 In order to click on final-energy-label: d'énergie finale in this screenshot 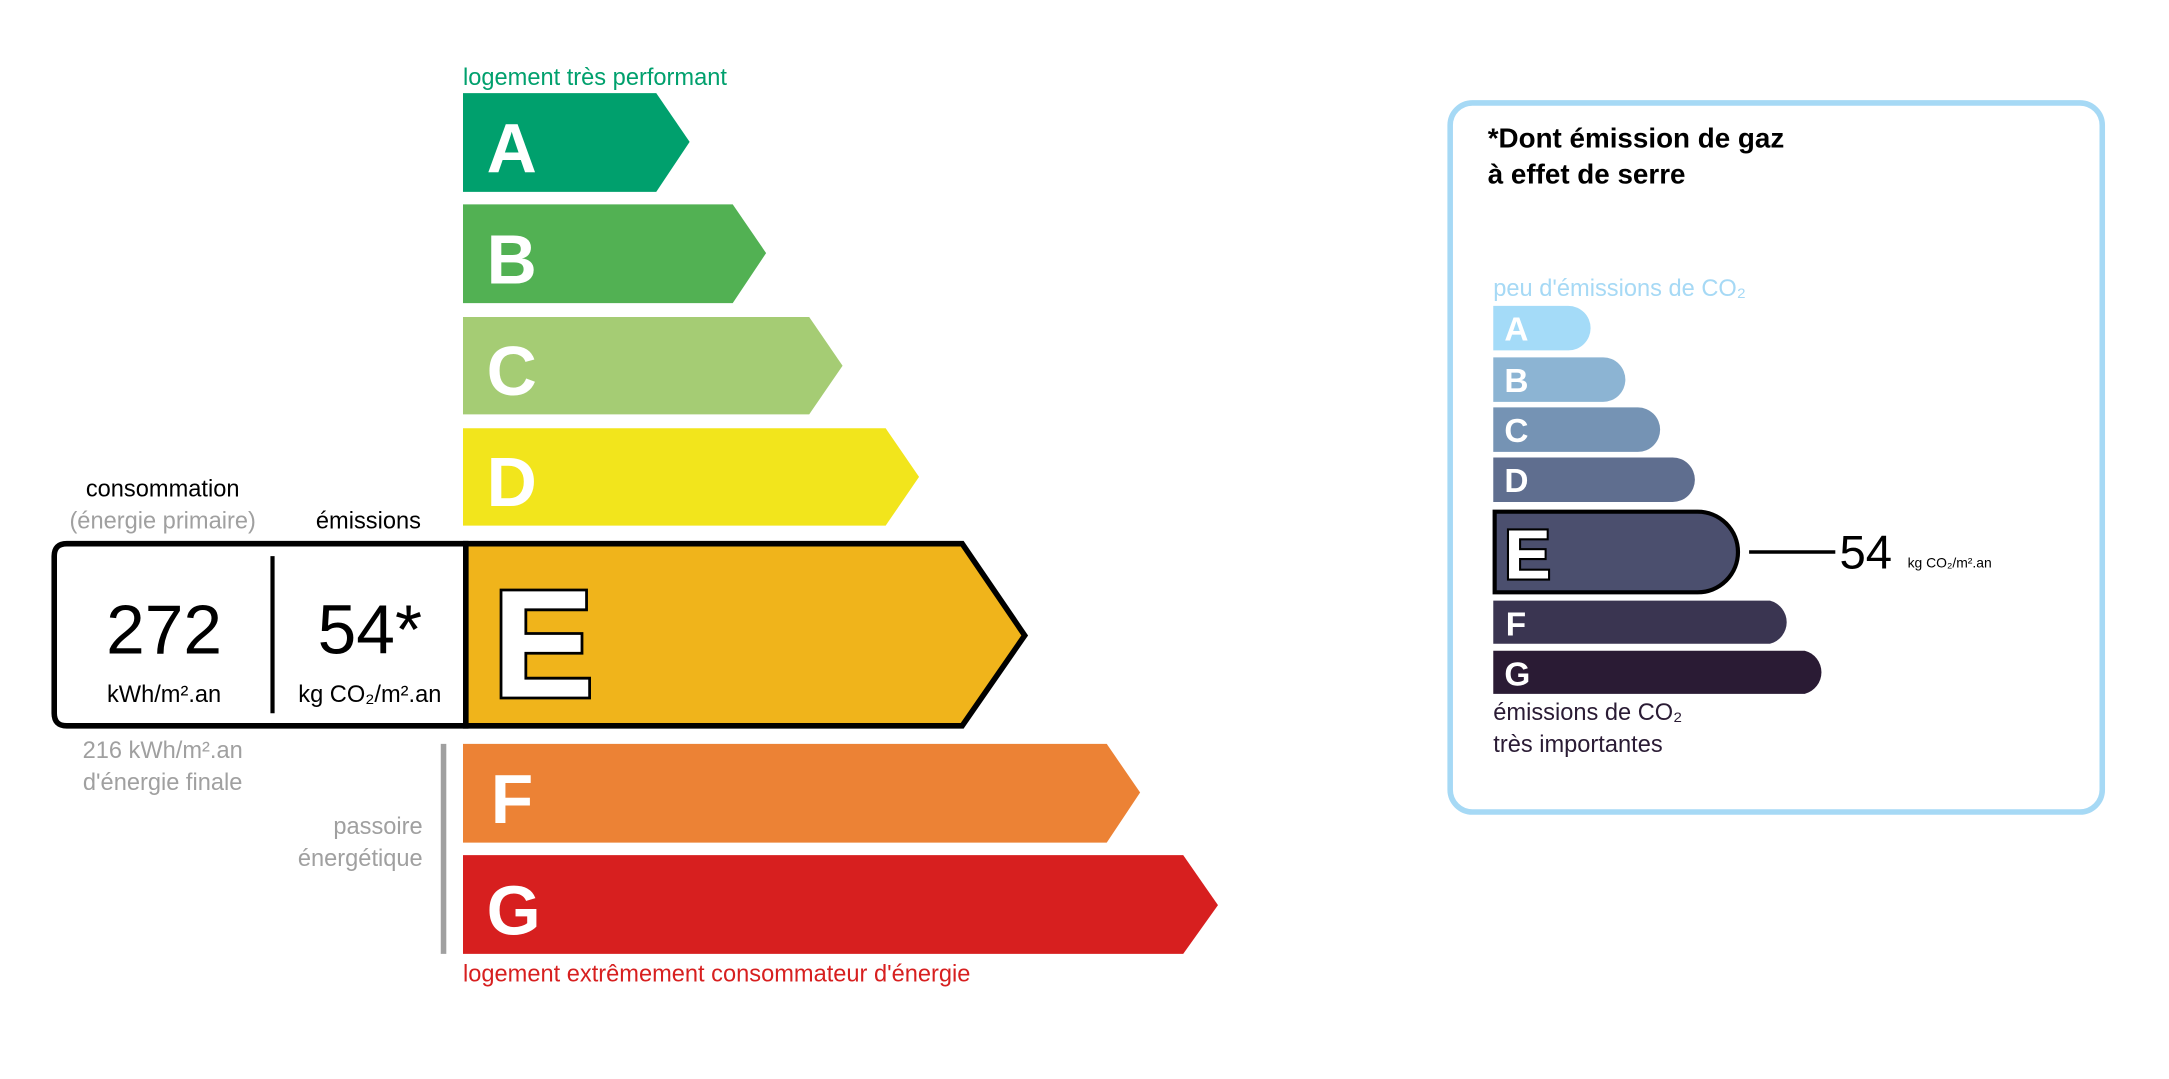, I will do `click(163, 783)`.